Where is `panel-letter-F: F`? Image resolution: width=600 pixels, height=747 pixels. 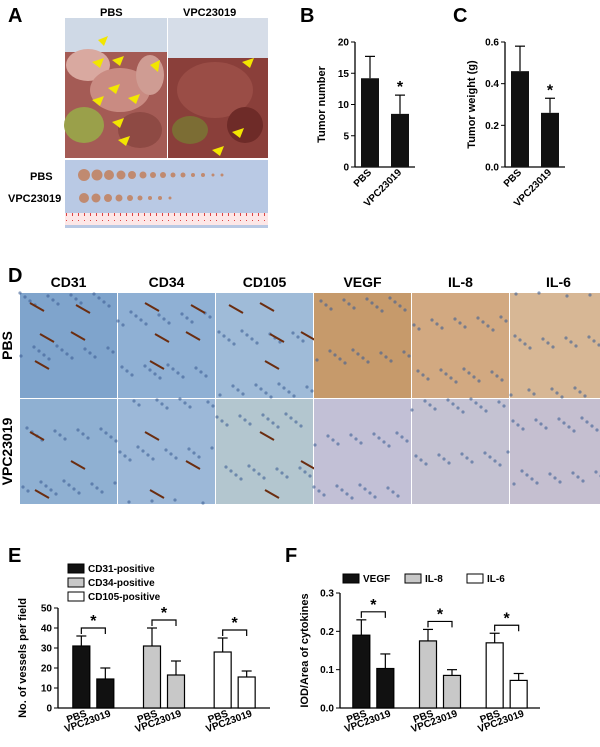 panel-letter-F: F is located at coordinates (291, 556).